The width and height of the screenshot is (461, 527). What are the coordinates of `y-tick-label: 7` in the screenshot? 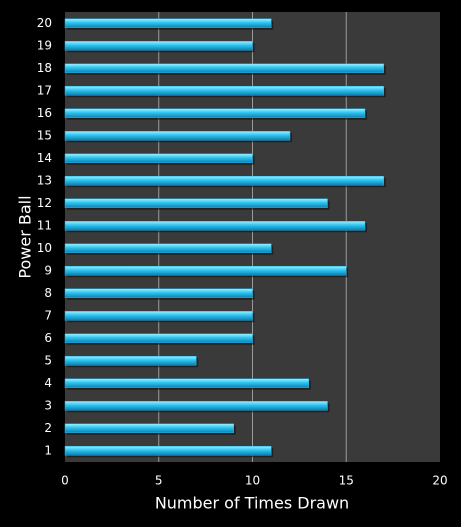 It's located at (48, 315).